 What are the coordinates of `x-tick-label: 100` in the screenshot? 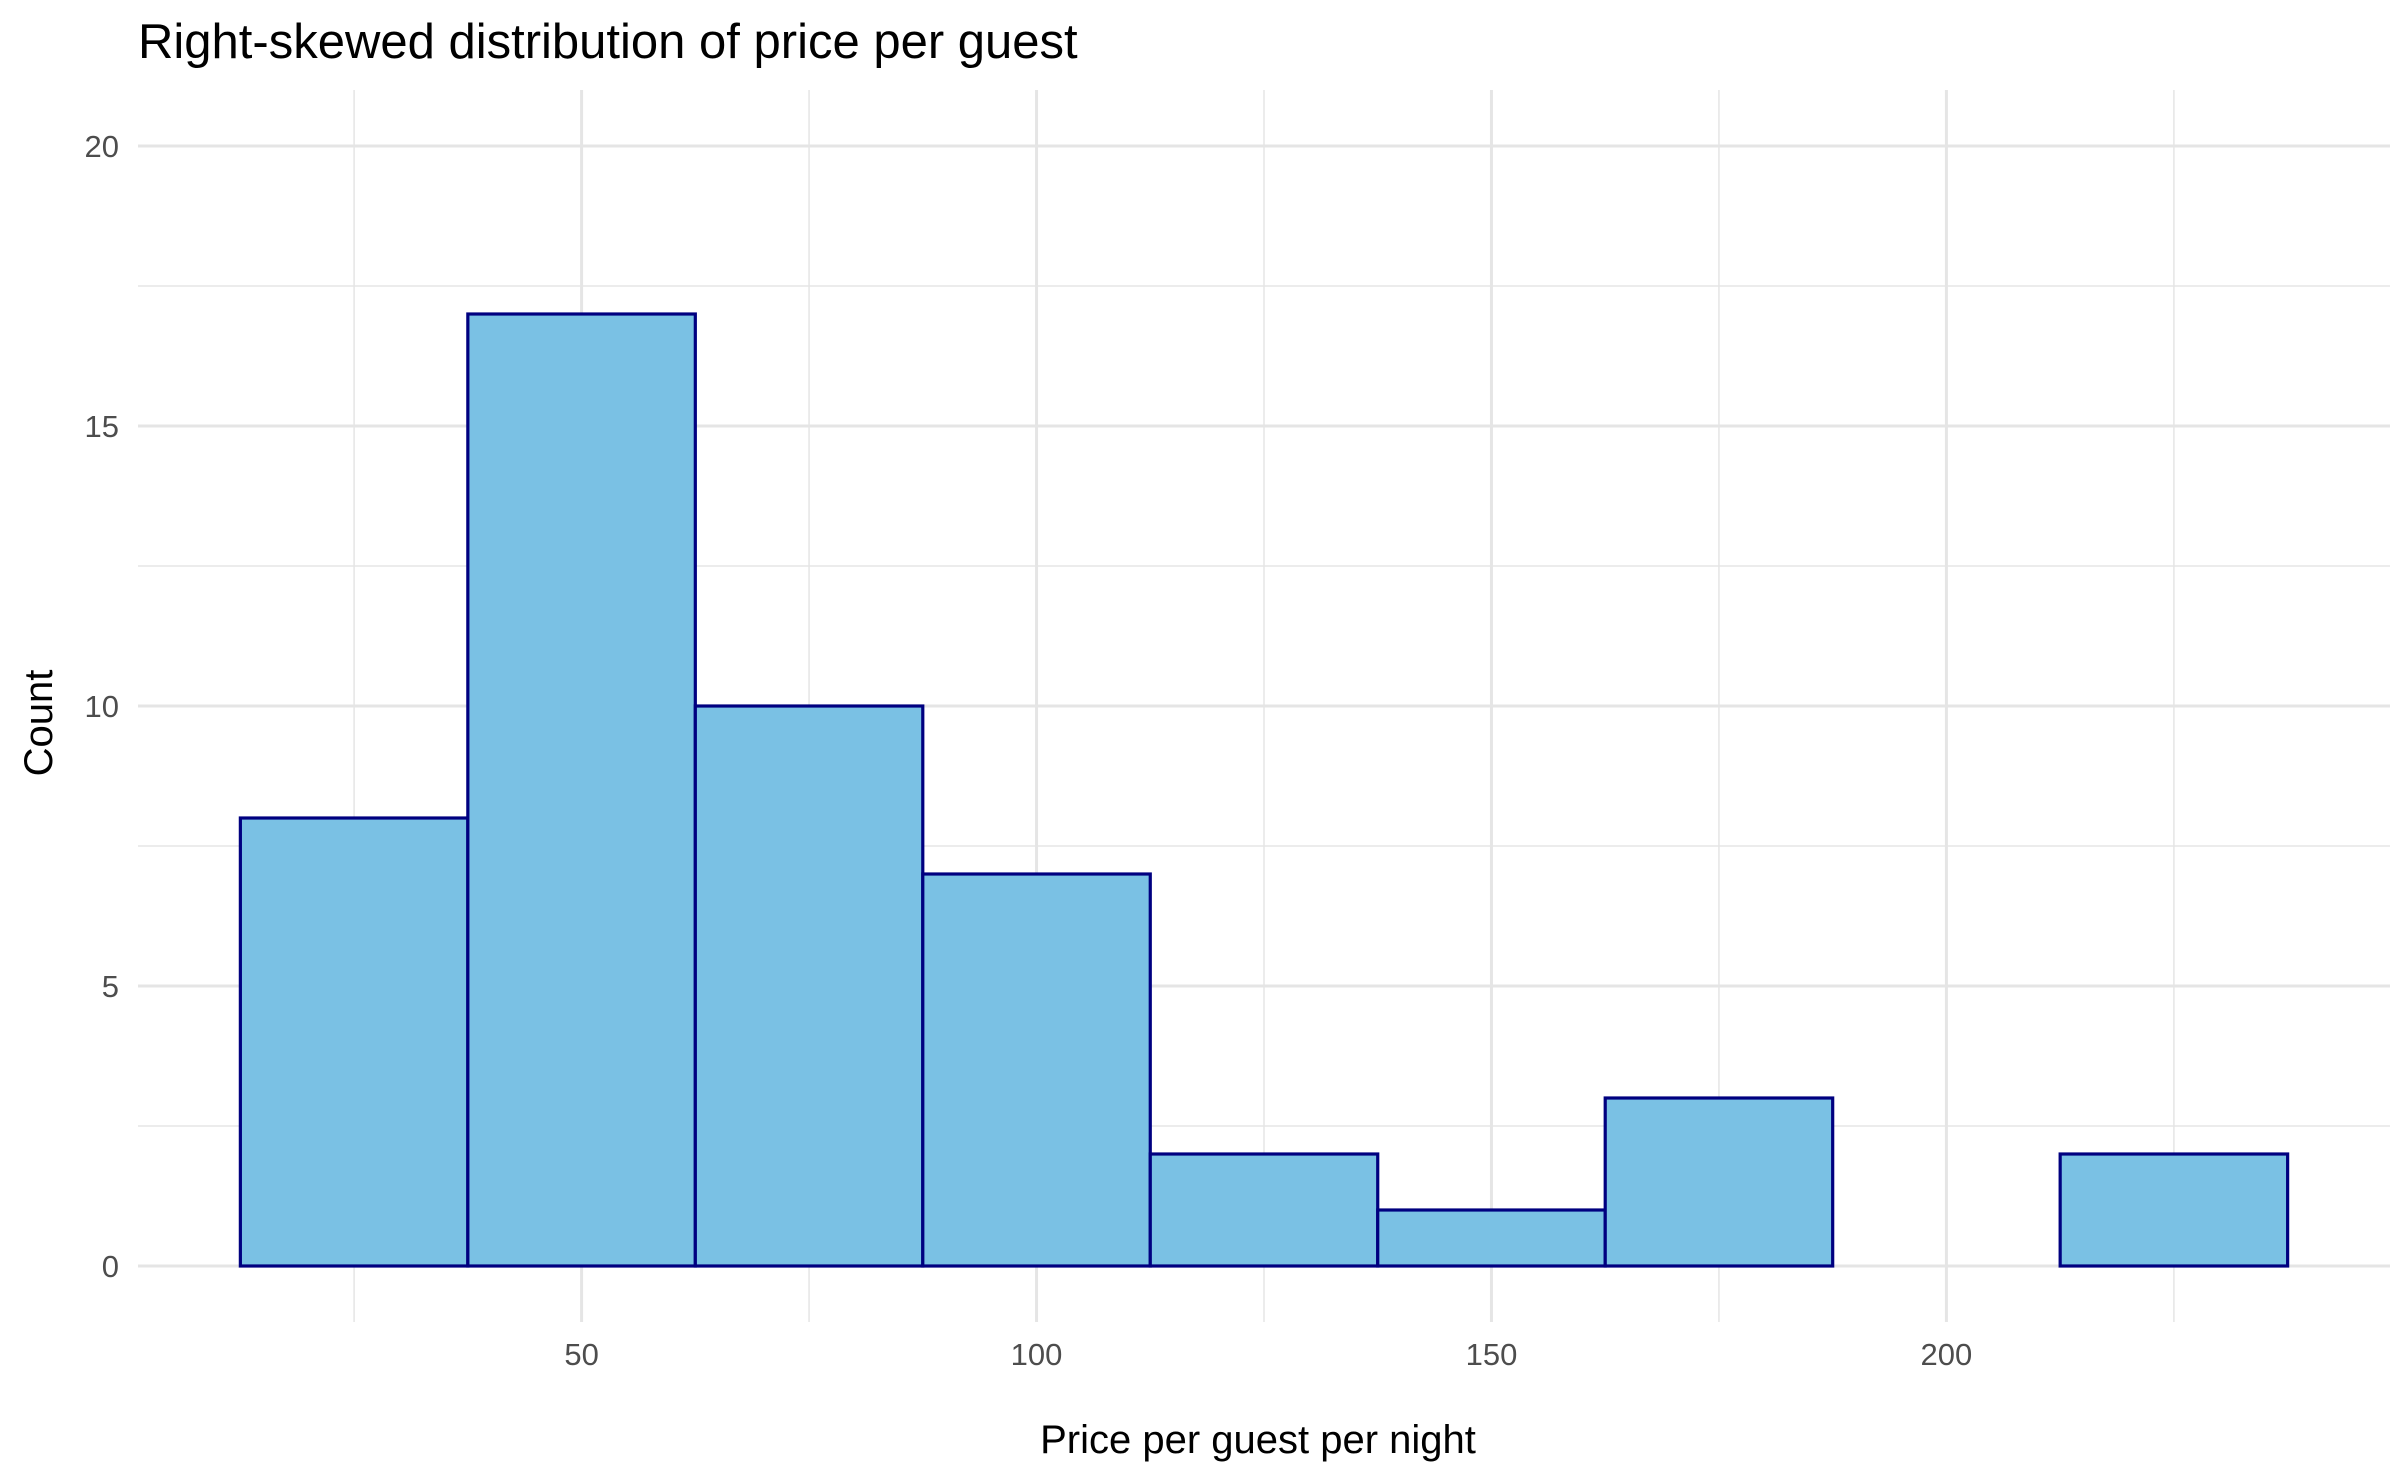 It's located at (1037, 1354).